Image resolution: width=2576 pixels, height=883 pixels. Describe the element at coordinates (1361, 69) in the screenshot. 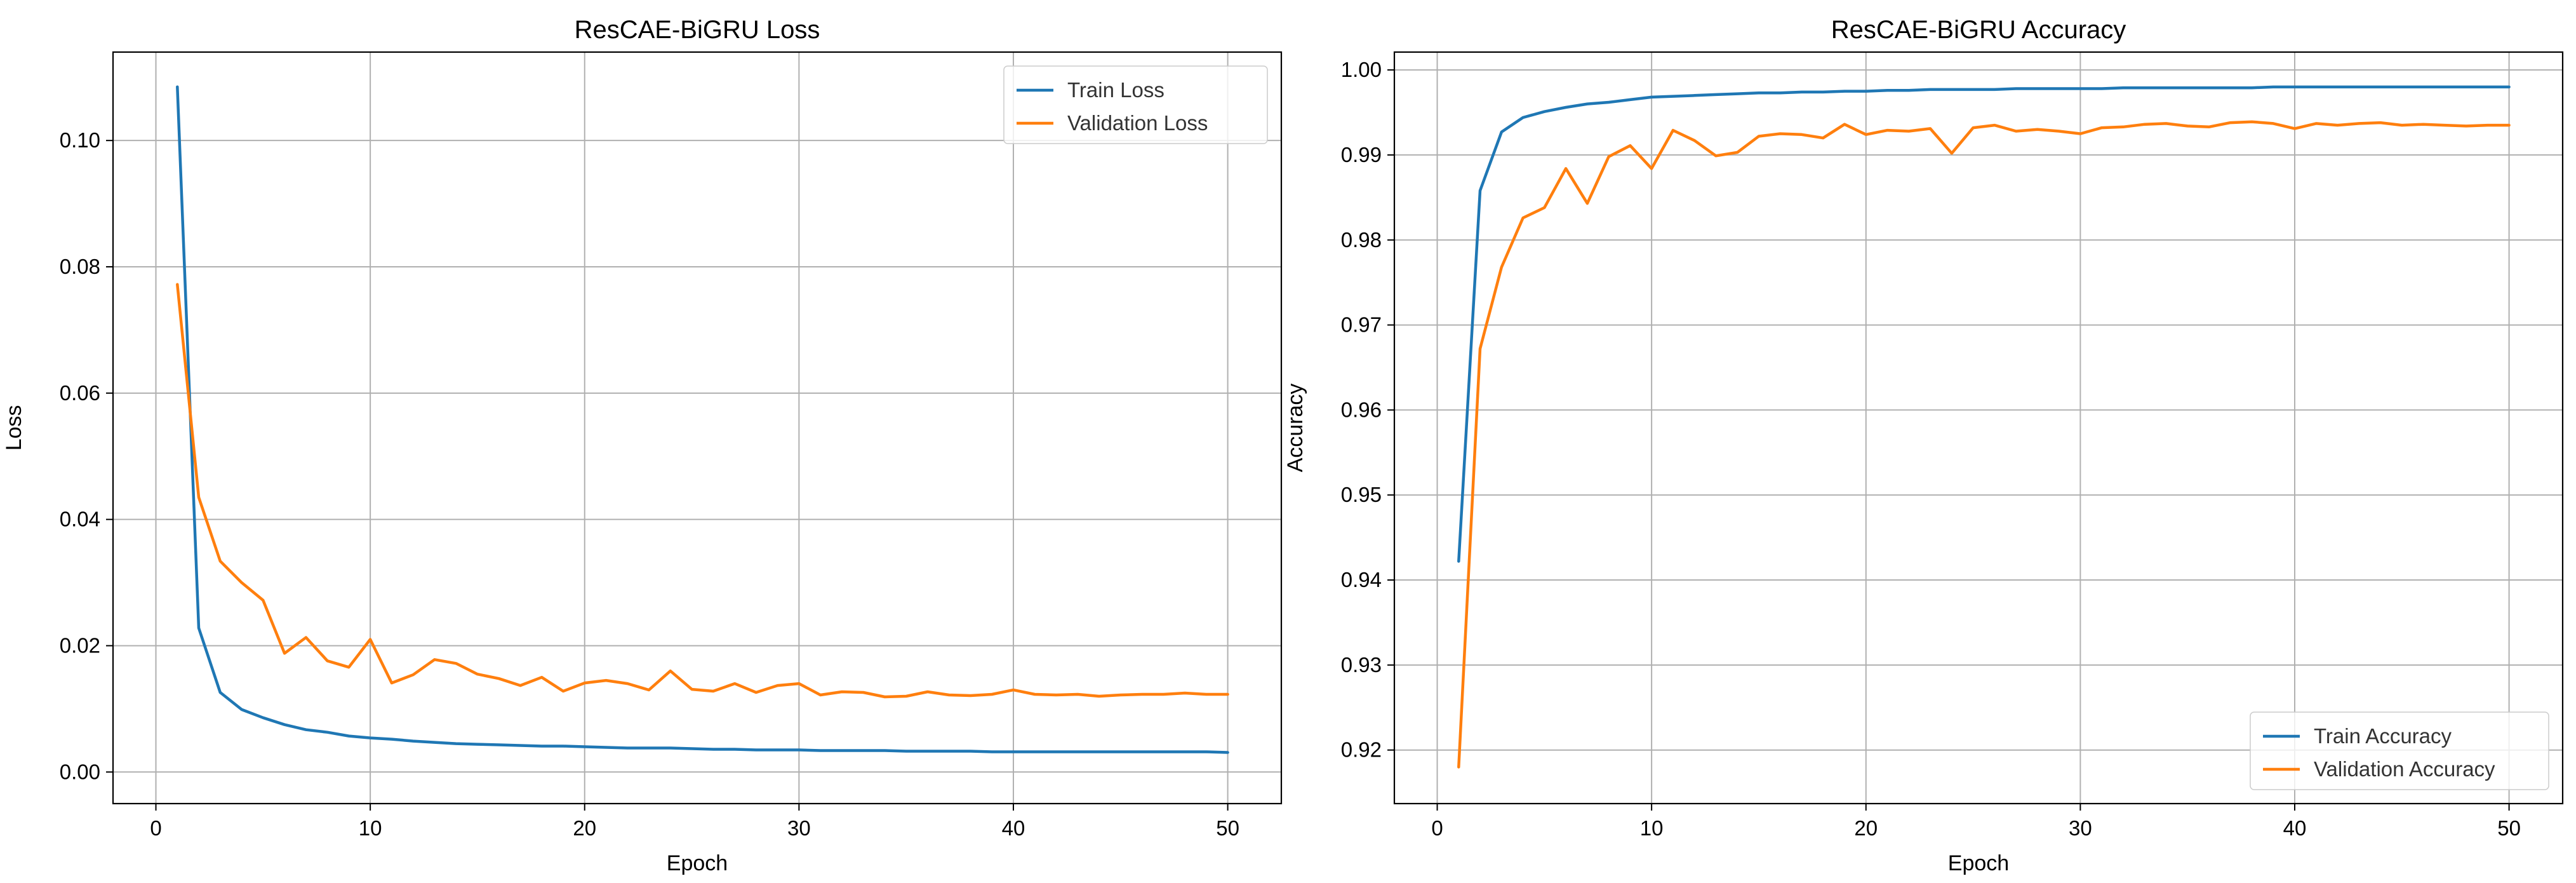

I see `accuracy-y-tick-label-8: 1.00` at that location.